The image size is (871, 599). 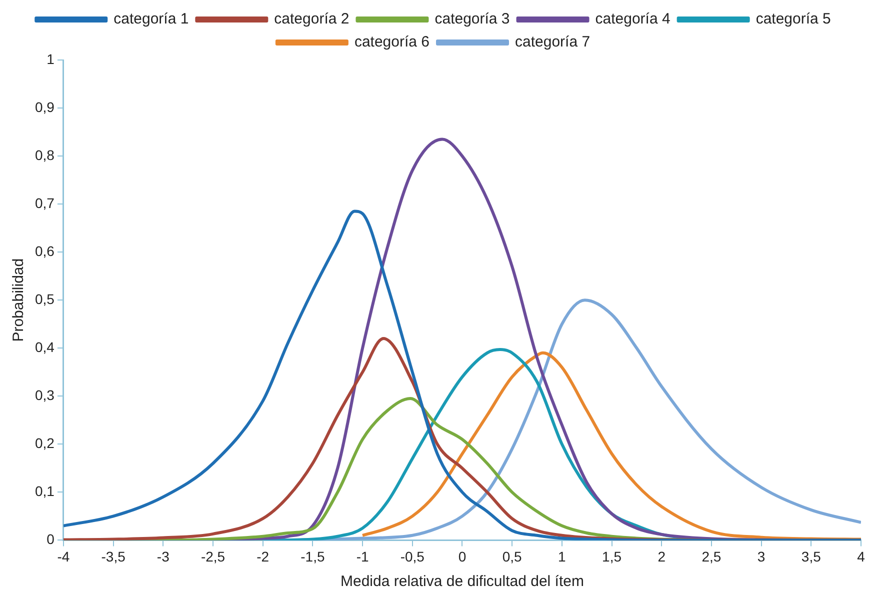 I want to click on x-tick-label: 1, so click(x=562, y=556).